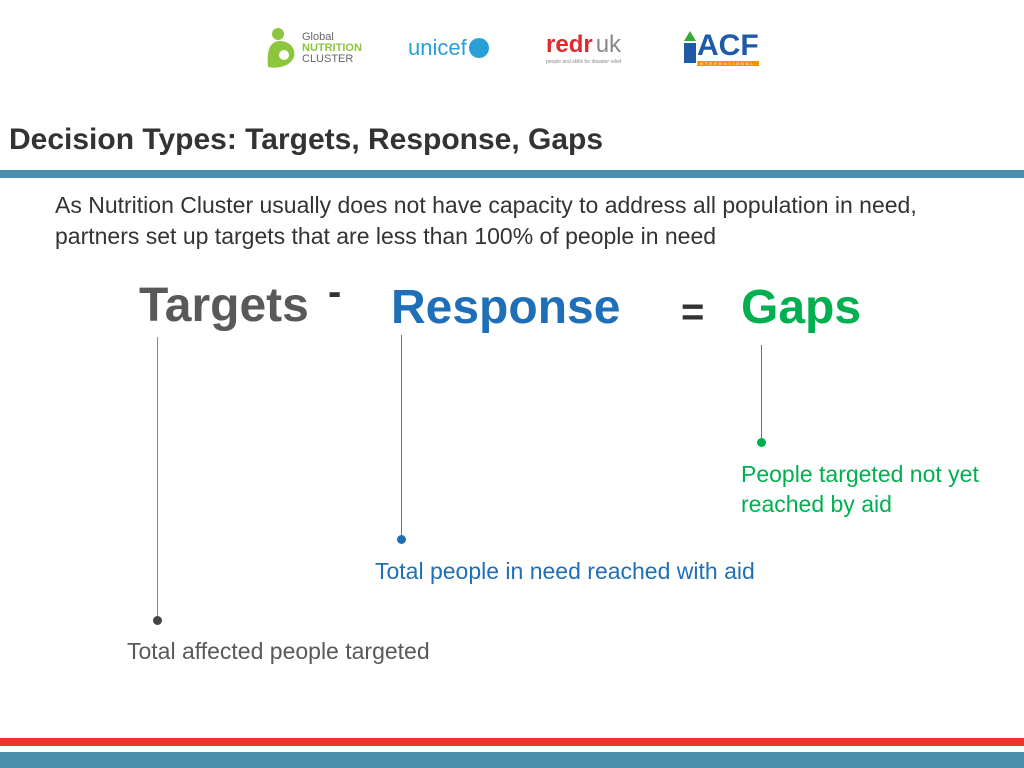  Describe the element at coordinates (761, 442) in the screenshot. I see `gaps-dot` at that location.